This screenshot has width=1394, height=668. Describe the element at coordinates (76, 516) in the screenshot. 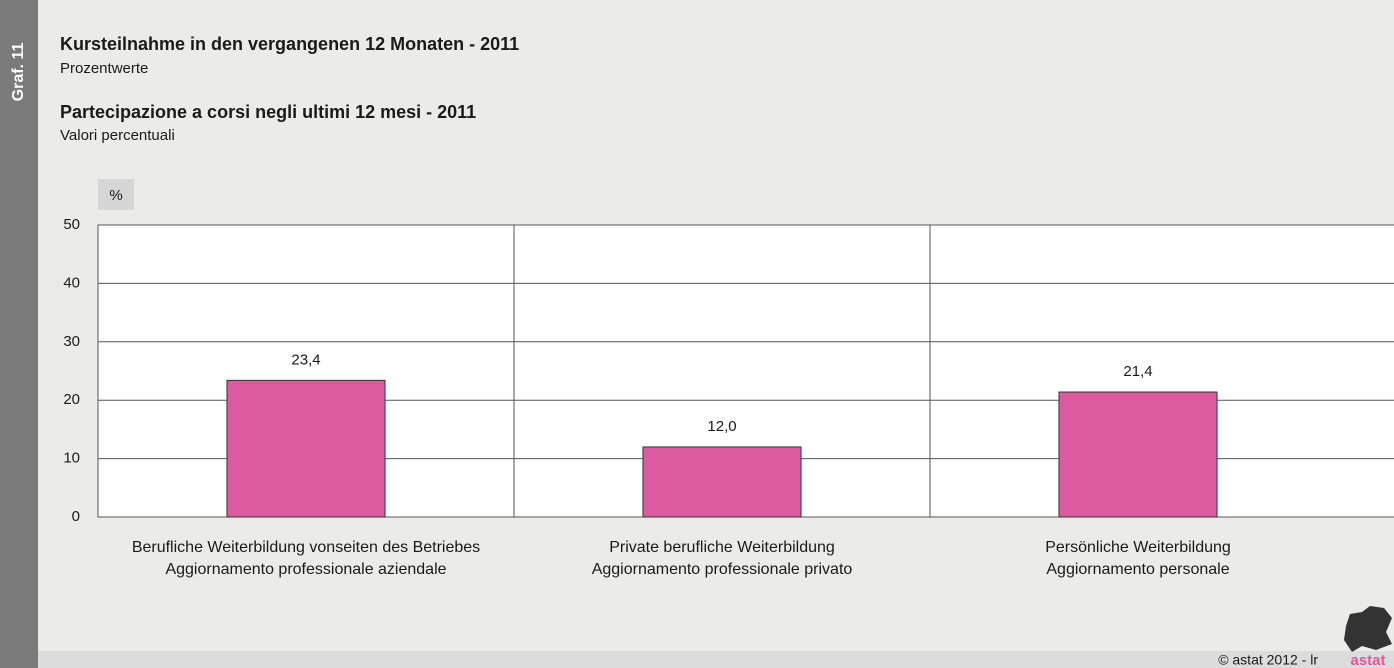

I see `y-tick-label: 0` at that location.